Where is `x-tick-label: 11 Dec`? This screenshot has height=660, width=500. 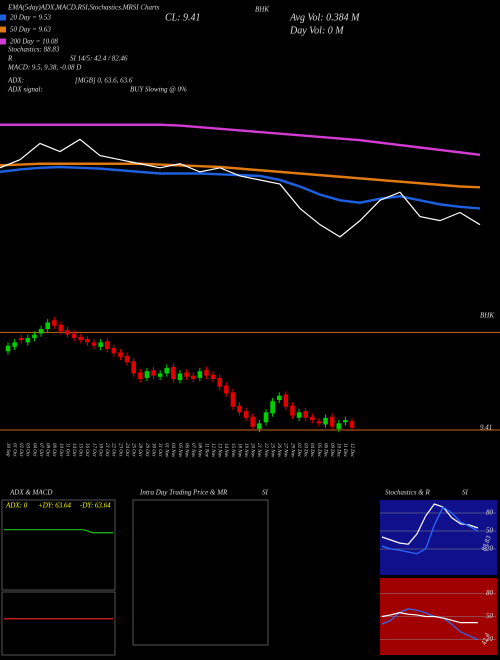
x-tick-label: 11 Dec is located at coordinates (344, 450).